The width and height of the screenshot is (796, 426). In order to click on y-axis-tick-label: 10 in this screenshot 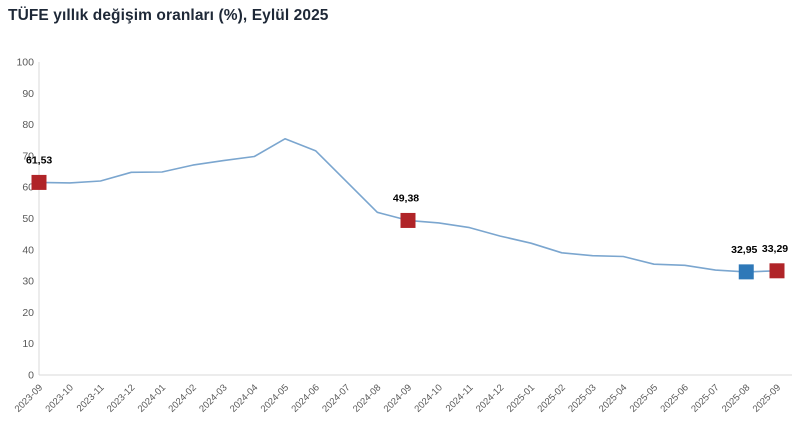, I will do `click(28, 344)`.